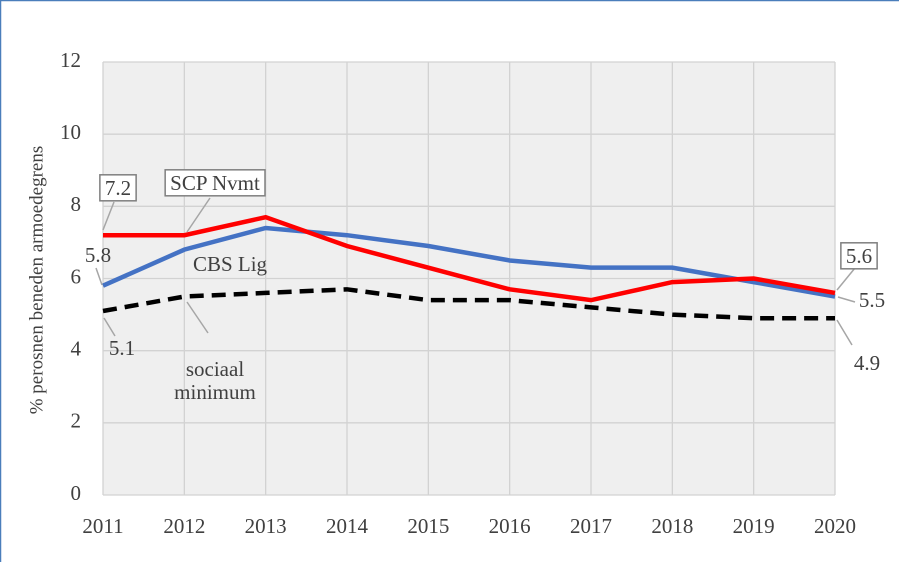 This screenshot has height=562, width=899. Describe the element at coordinates (510, 526) in the screenshot. I see `x-tick-label: 2016` at that location.